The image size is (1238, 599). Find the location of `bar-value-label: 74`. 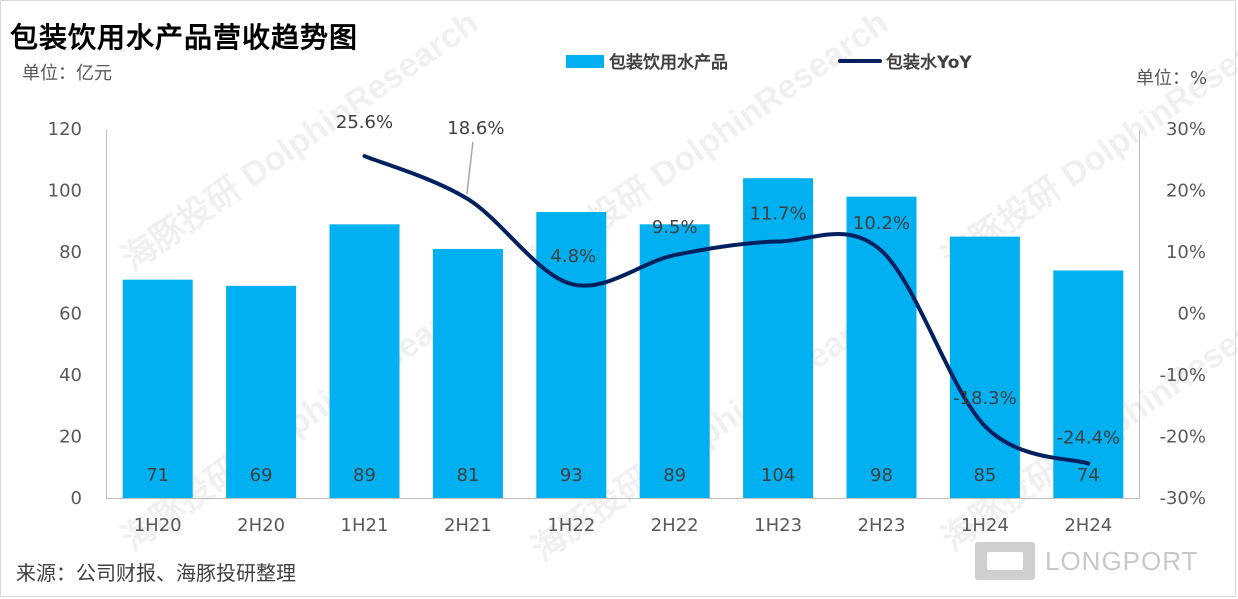

bar-value-label: 74 is located at coordinates (1088, 475).